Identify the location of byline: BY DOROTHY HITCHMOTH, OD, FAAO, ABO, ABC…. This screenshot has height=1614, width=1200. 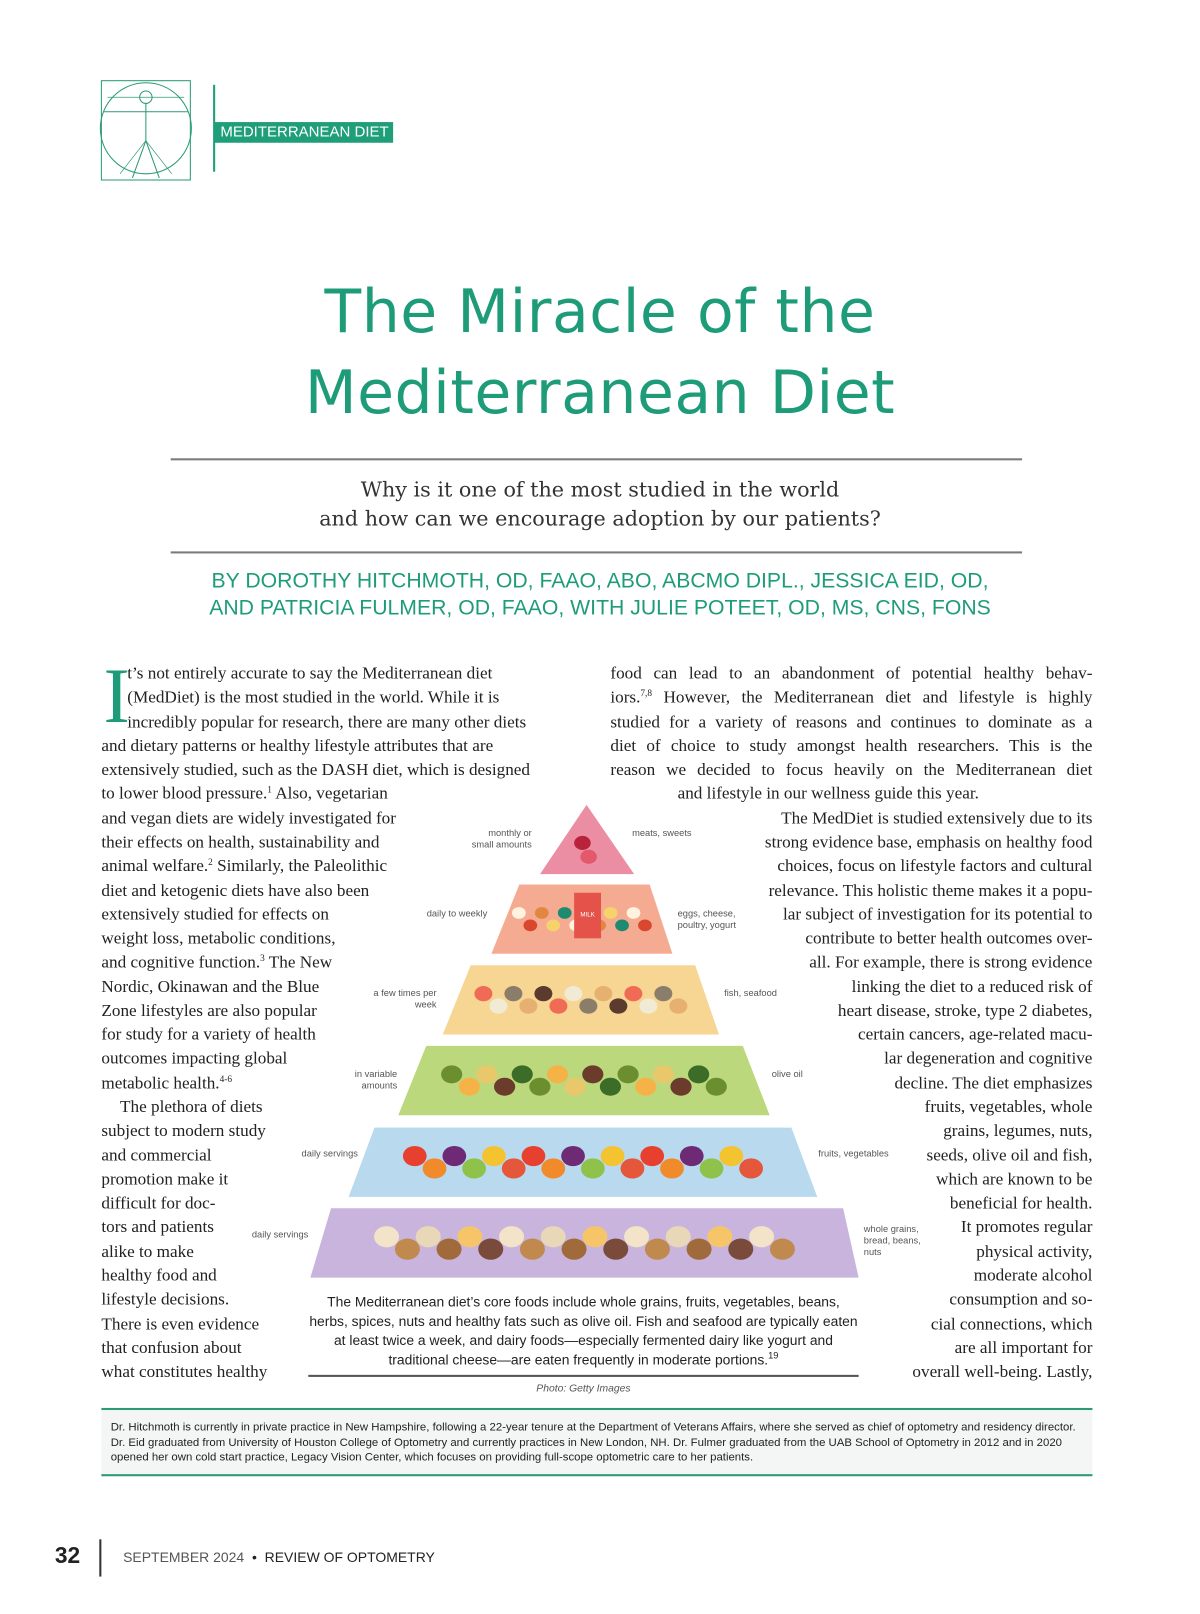
(600, 595).